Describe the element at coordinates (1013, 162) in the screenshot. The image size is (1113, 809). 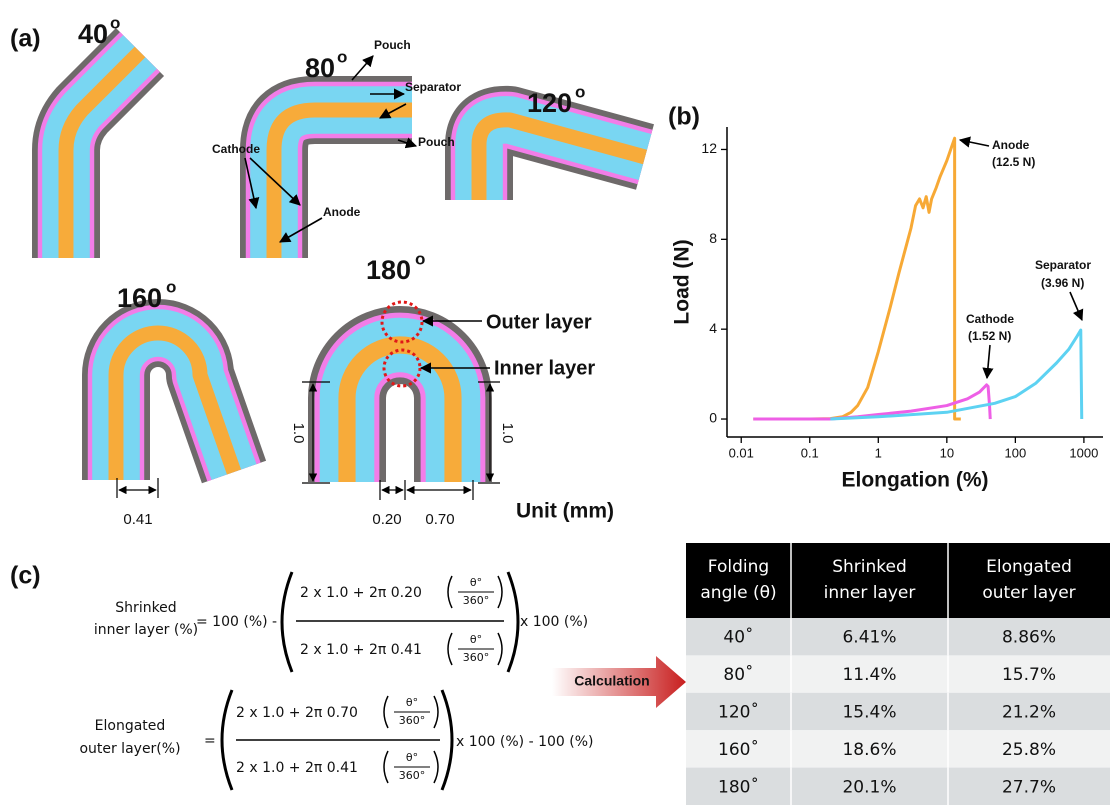
I see `annotation: (12.5 N)` at that location.